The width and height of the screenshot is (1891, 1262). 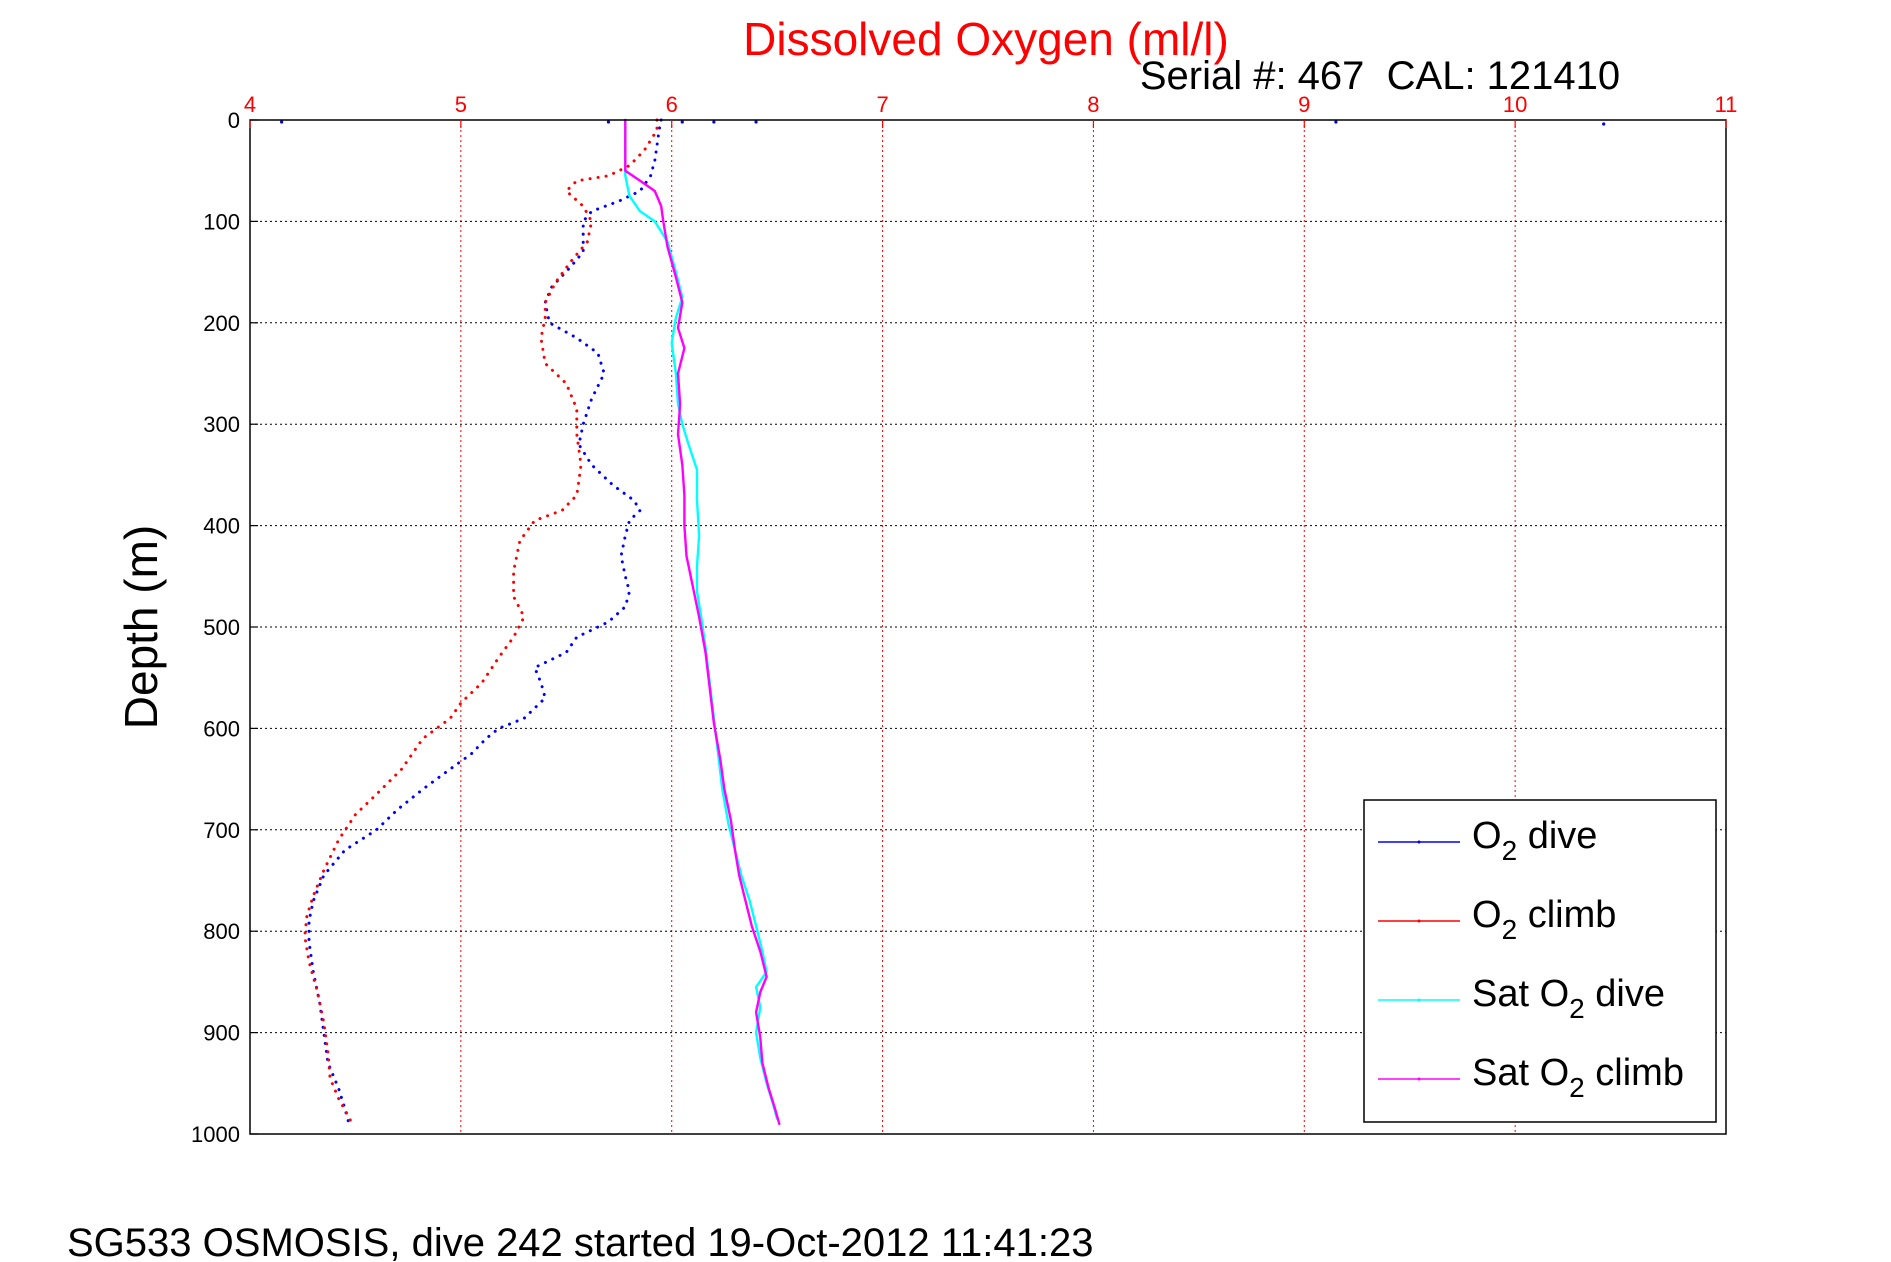 What do you see at coordinates (672, 104) in the screenshot?
I see `x-tick-label: 6` at bounding box center [672, 104].